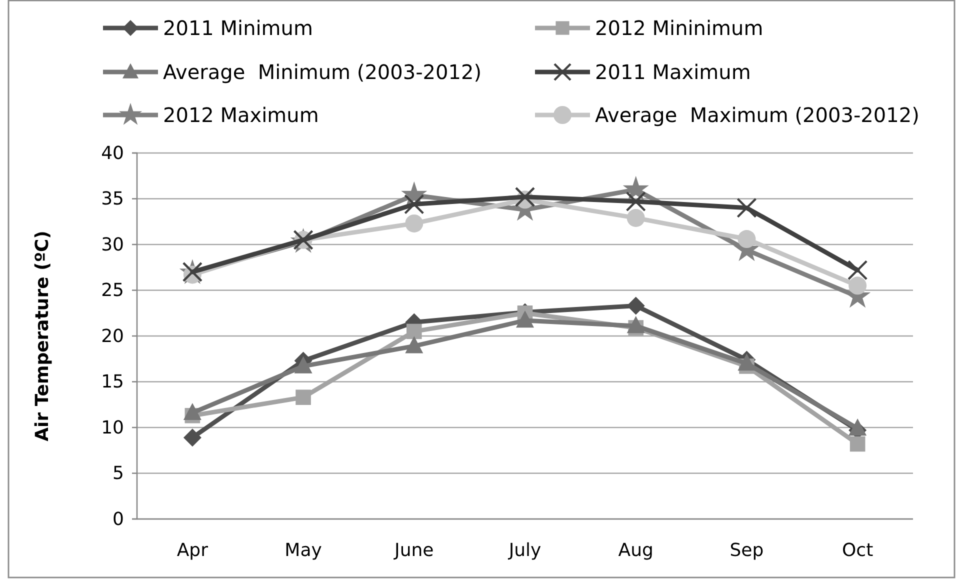 The width and height of the screenshot is (962, 580). Describe the element at coordinates (238, 28) in the screenshot. I see `legend-label: 2011 Minimum` at that location.